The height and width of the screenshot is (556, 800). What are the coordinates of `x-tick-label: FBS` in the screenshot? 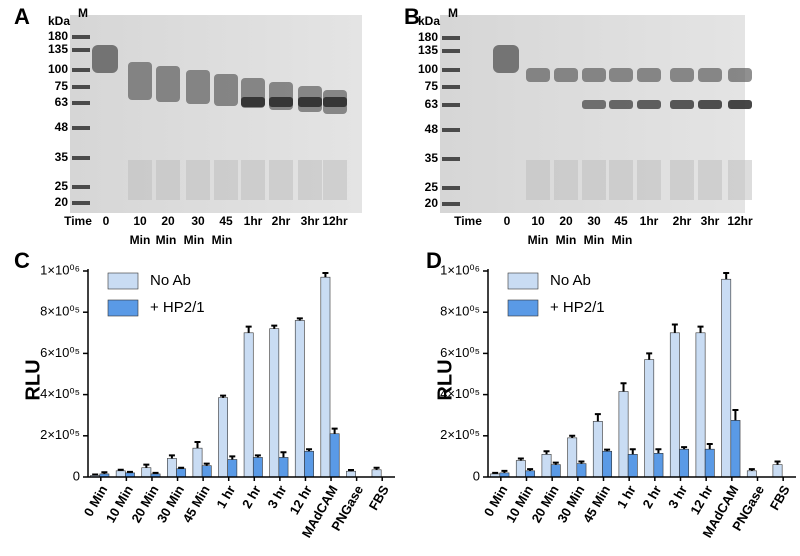 It's located at (379, 497).